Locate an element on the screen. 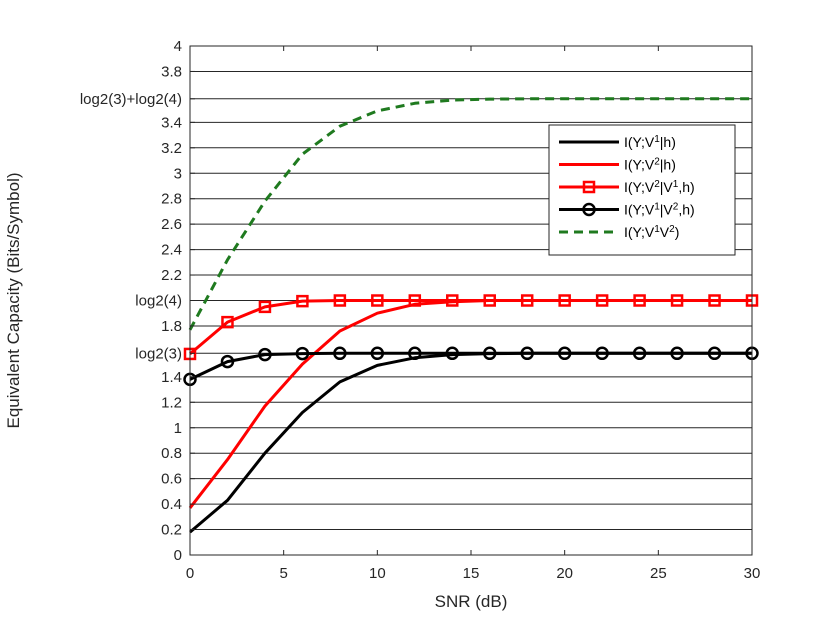 The width and height of the screenshot is (830, 623). y-tick-label: 0.8 is located at coordinates (171, 453).